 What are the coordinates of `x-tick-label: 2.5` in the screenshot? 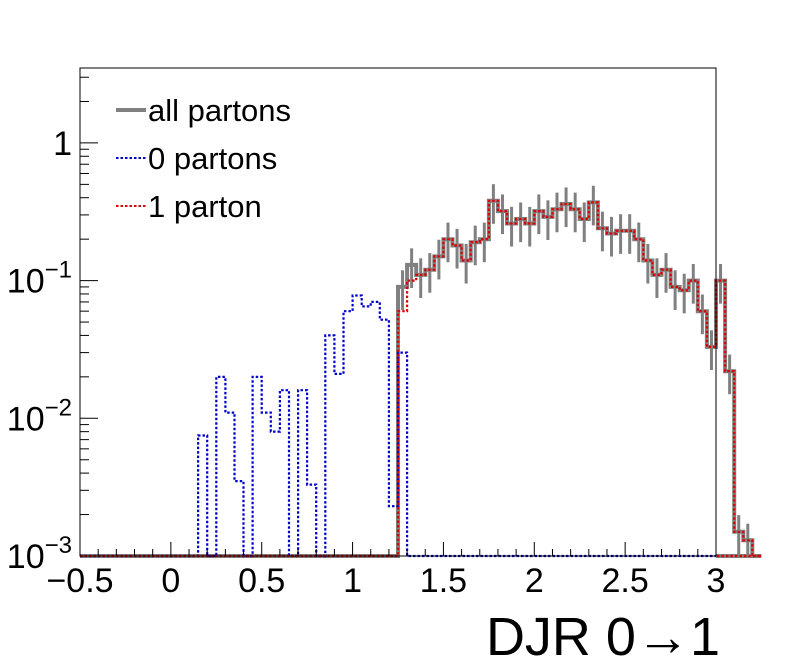 It's located at (625, 581).